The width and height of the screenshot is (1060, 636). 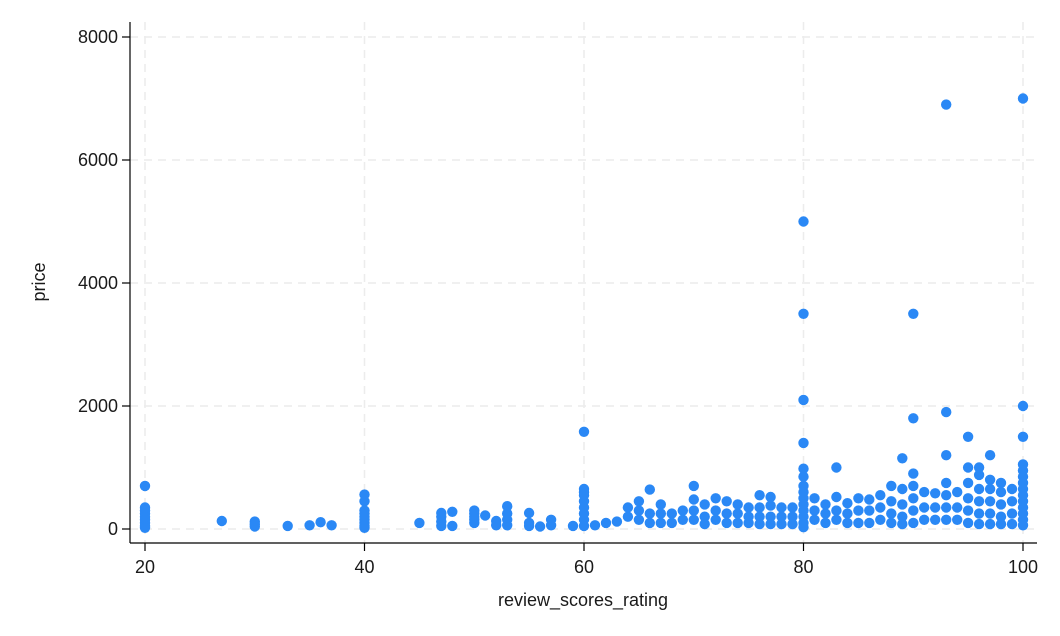 What do you see at coordinates (113, 529) in the screenshot?
I see `y-tick-label: 0` at bounding box center [113, 529].